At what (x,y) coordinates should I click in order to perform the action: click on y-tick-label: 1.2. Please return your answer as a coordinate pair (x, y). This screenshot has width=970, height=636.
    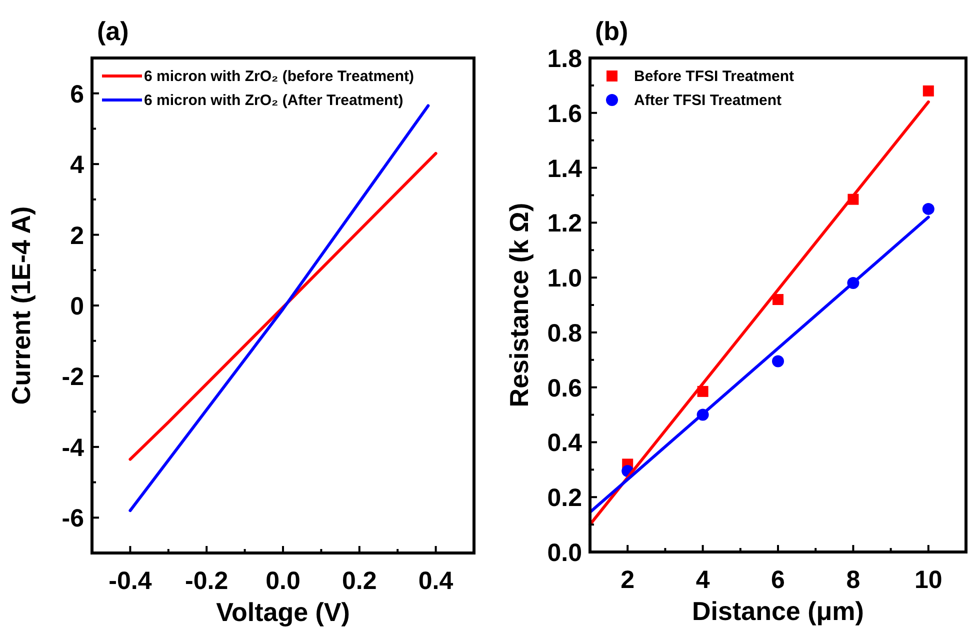
    Looking at the image, I should click on (564, 224).